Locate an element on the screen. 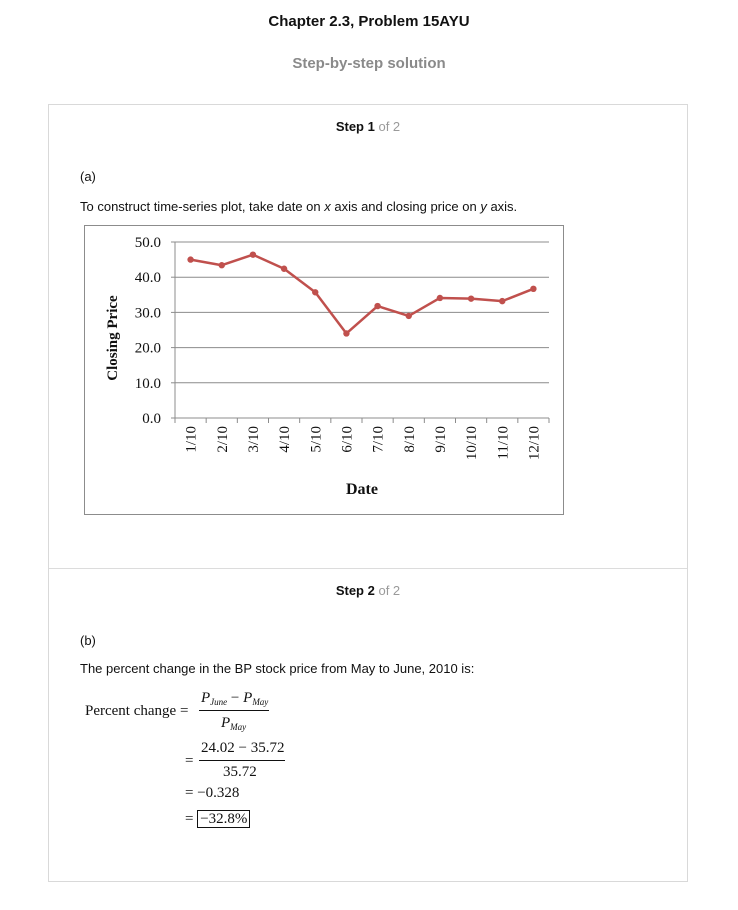  step-2-of-label: of 2 is located at coordinates (389, 590).